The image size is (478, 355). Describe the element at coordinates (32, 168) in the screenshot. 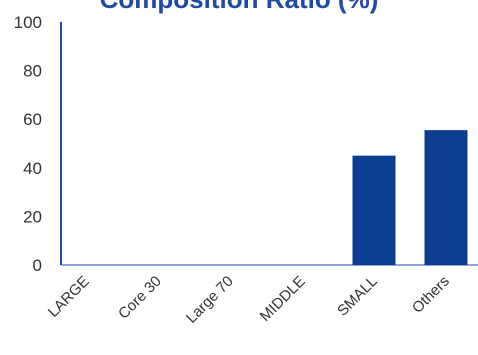

I see `y-tick-label: 40` at that location.